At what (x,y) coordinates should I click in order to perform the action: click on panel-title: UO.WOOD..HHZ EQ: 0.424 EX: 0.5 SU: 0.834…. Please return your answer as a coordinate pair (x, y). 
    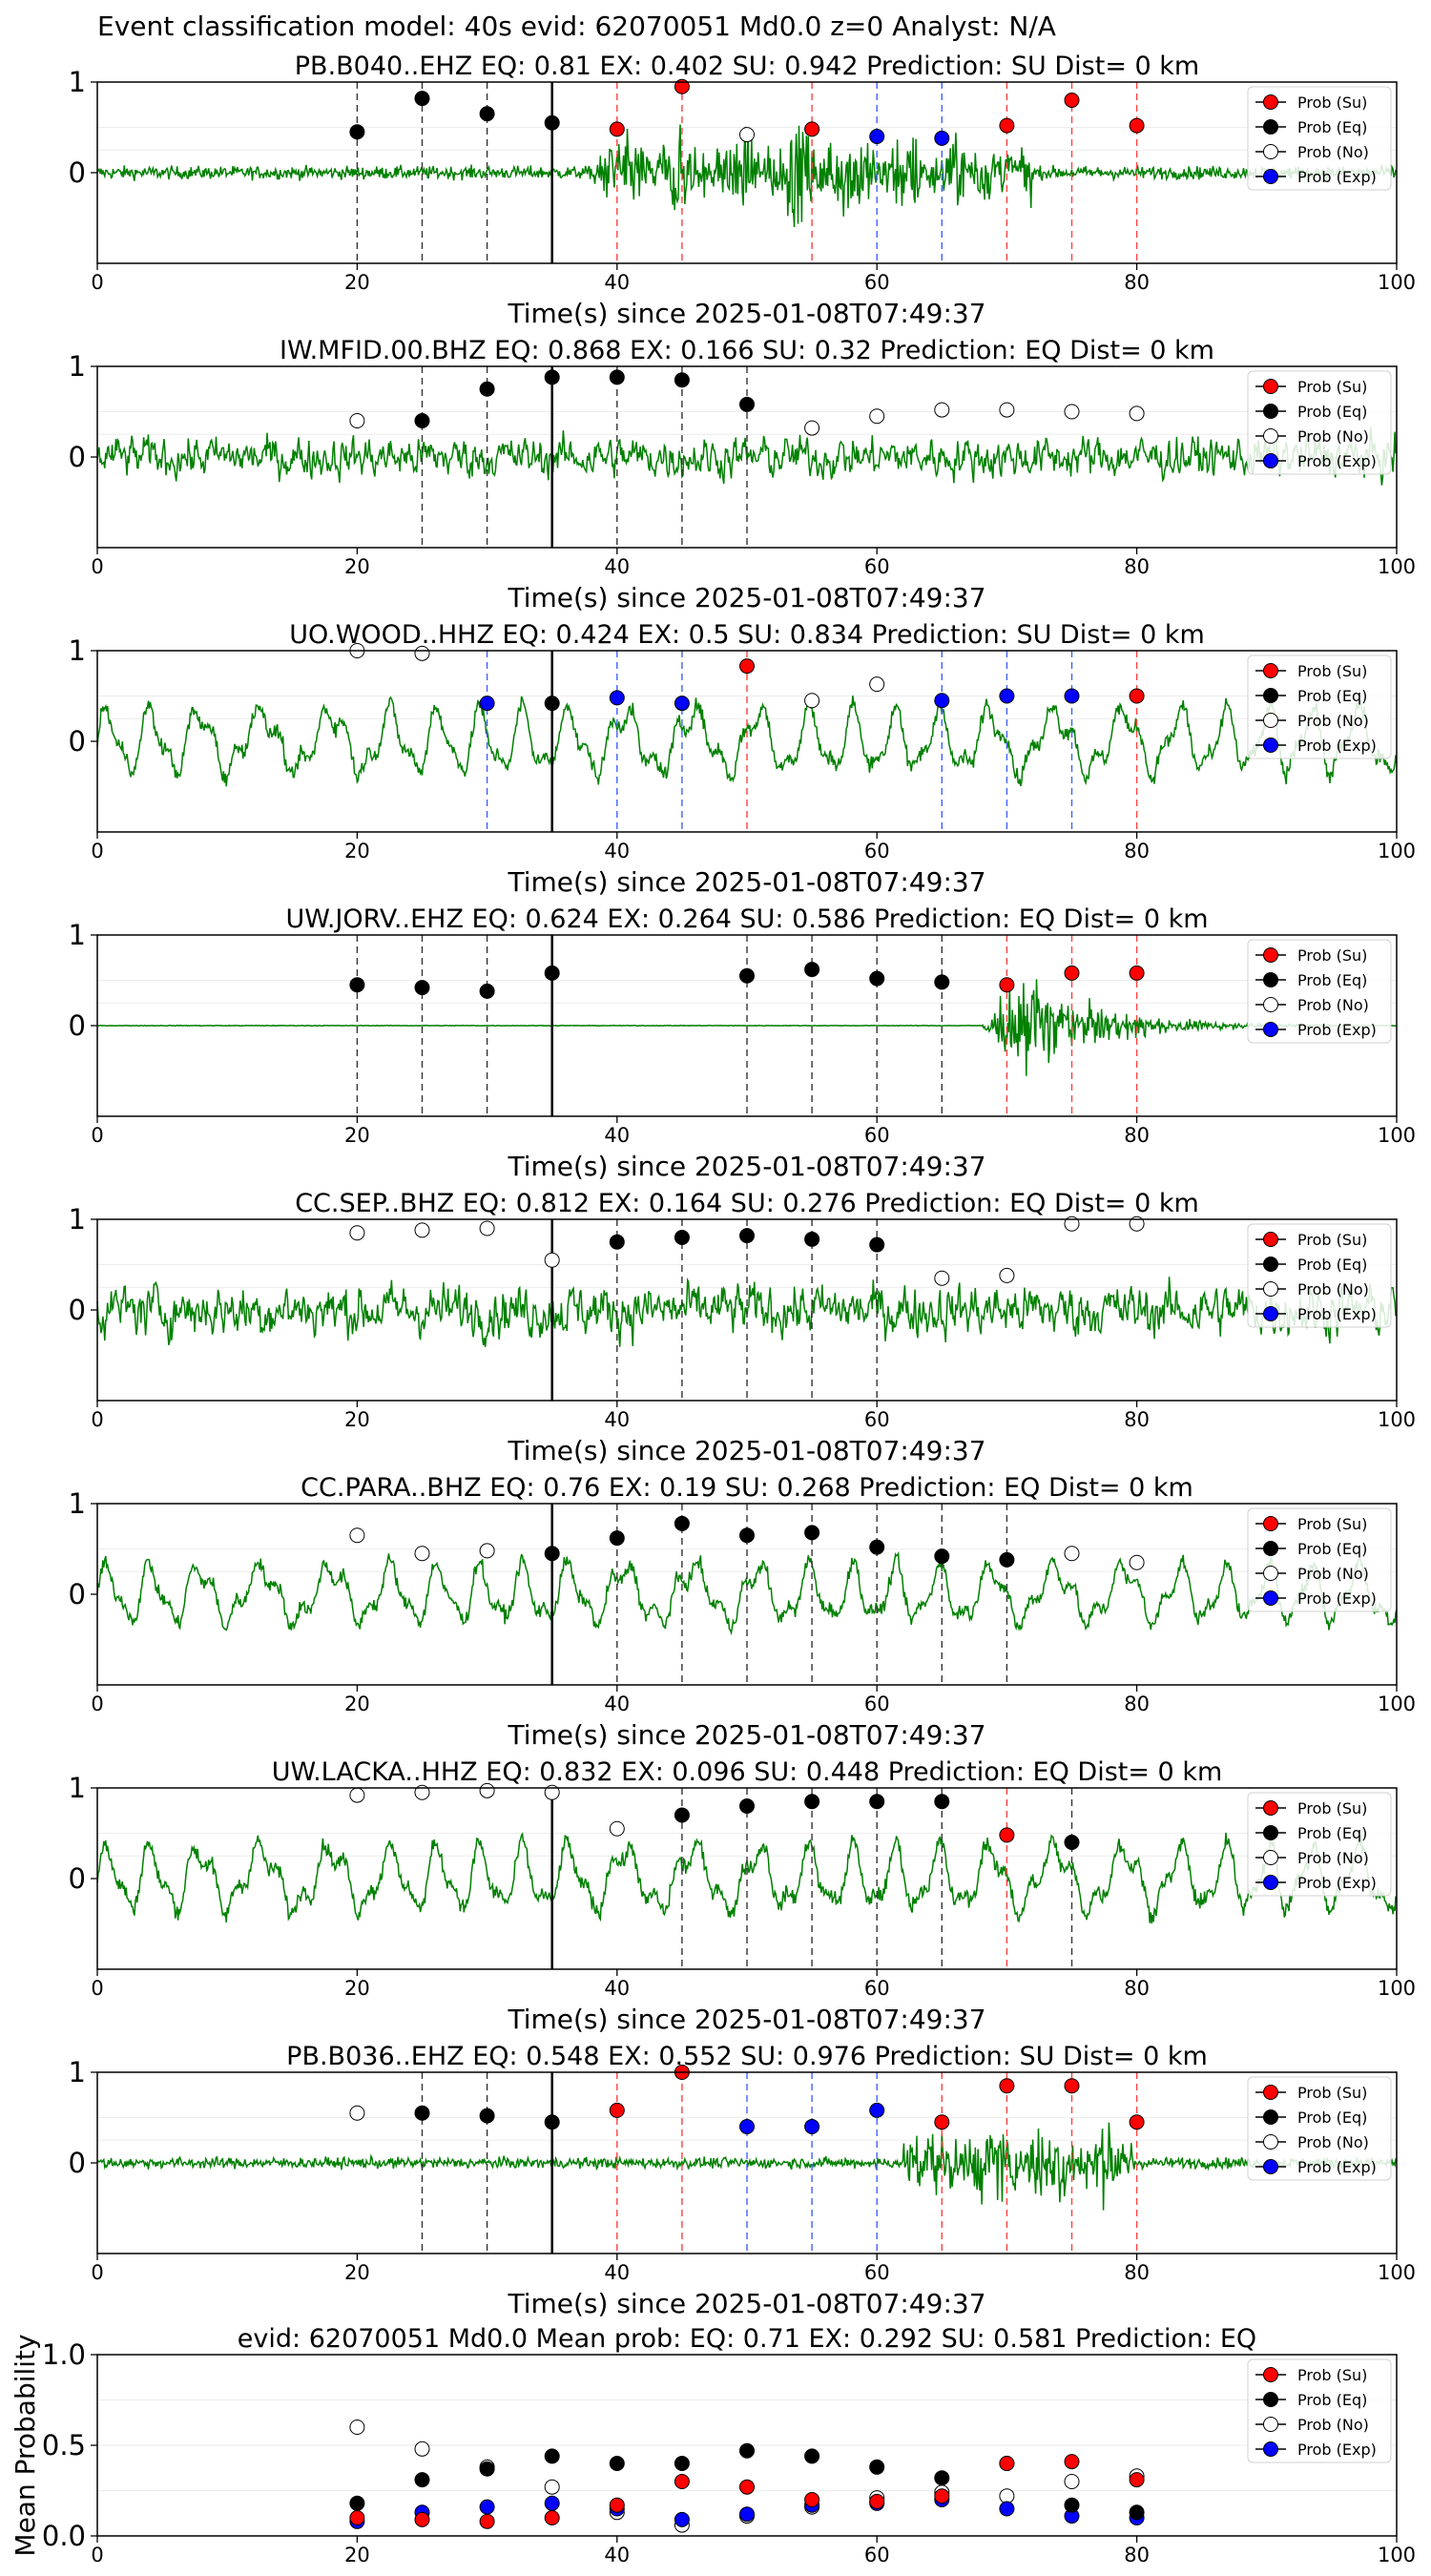
    Looking at the image, I should click on (747, 635).